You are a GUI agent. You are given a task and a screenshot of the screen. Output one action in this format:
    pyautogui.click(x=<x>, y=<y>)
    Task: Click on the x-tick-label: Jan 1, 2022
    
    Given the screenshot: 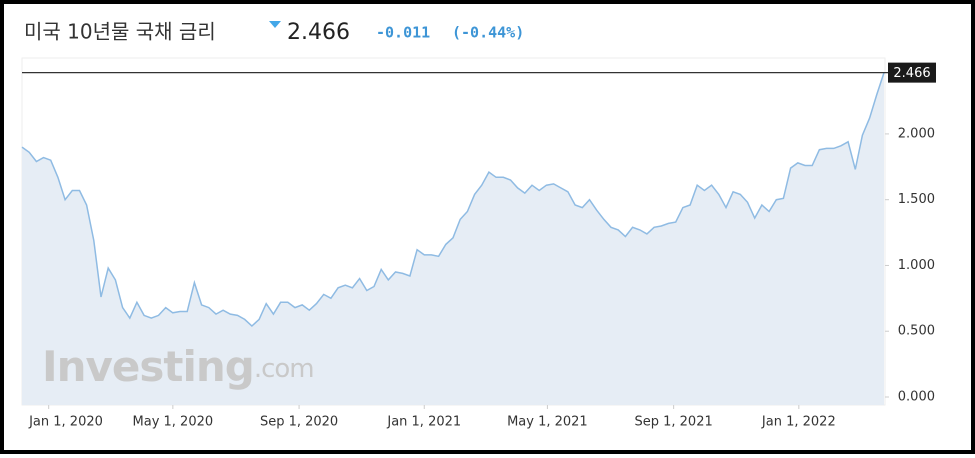 What is the action you would take?
    pyautogui.click(x=798, y=422)
    